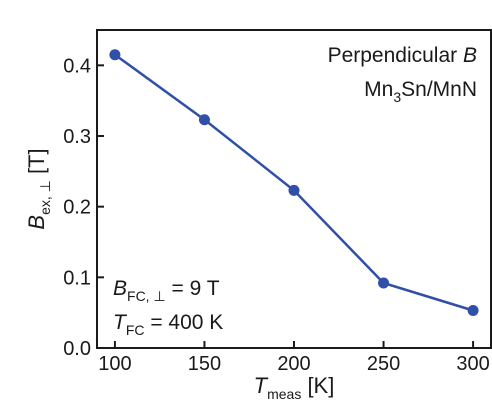 Image resolution: width=492 pixels, height=406 pixels. What do you see at coordinates (114, 364) in the screenshot?
I see `x-tick-label-0: 100` at bounding box center [114, 364].